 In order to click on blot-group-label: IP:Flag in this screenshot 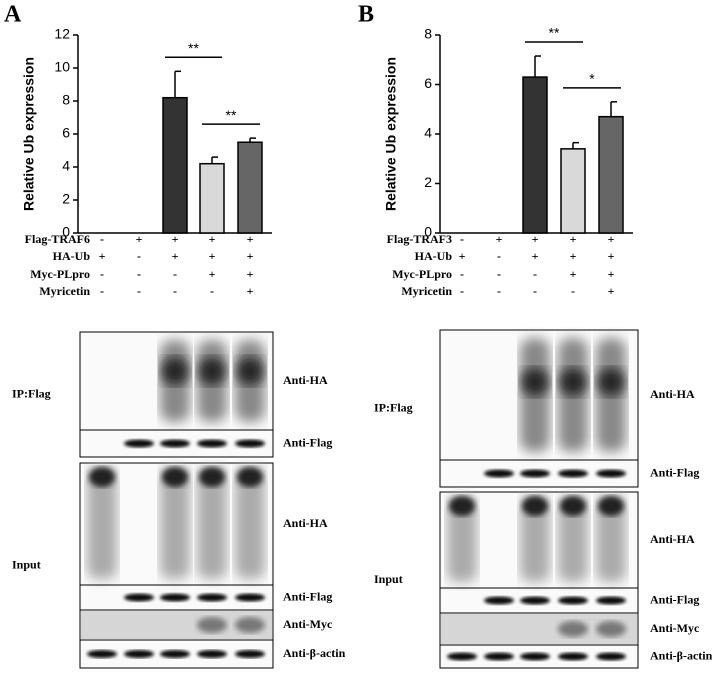, I will do `click(31, 393)`.